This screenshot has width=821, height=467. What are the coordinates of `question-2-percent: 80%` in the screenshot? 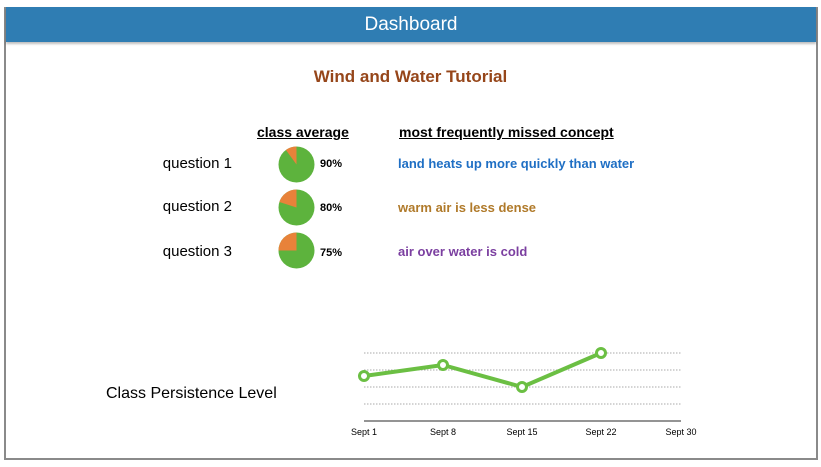 It's located at (331, 208).